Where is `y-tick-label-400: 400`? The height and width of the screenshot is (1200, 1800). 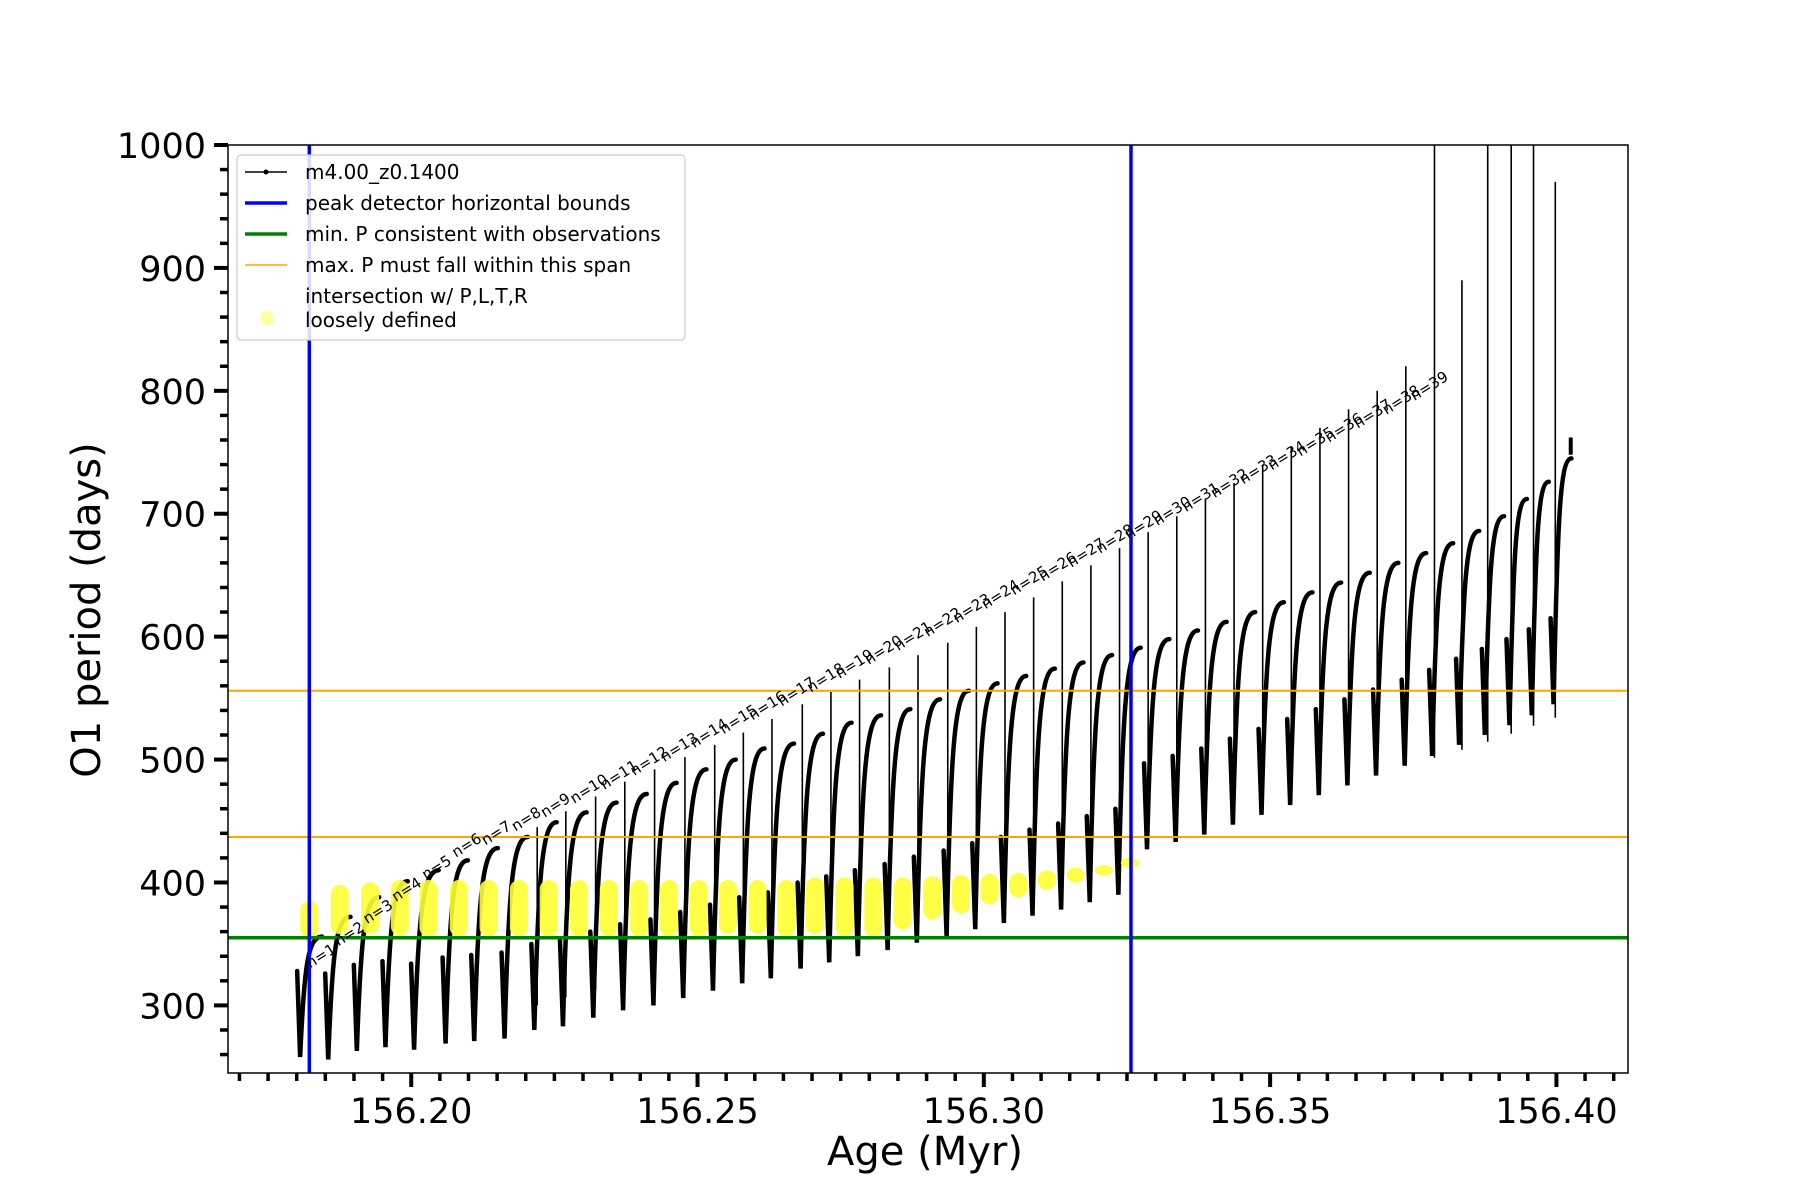
y-tick-label-400: 400 is located at coordinates (172, 884).